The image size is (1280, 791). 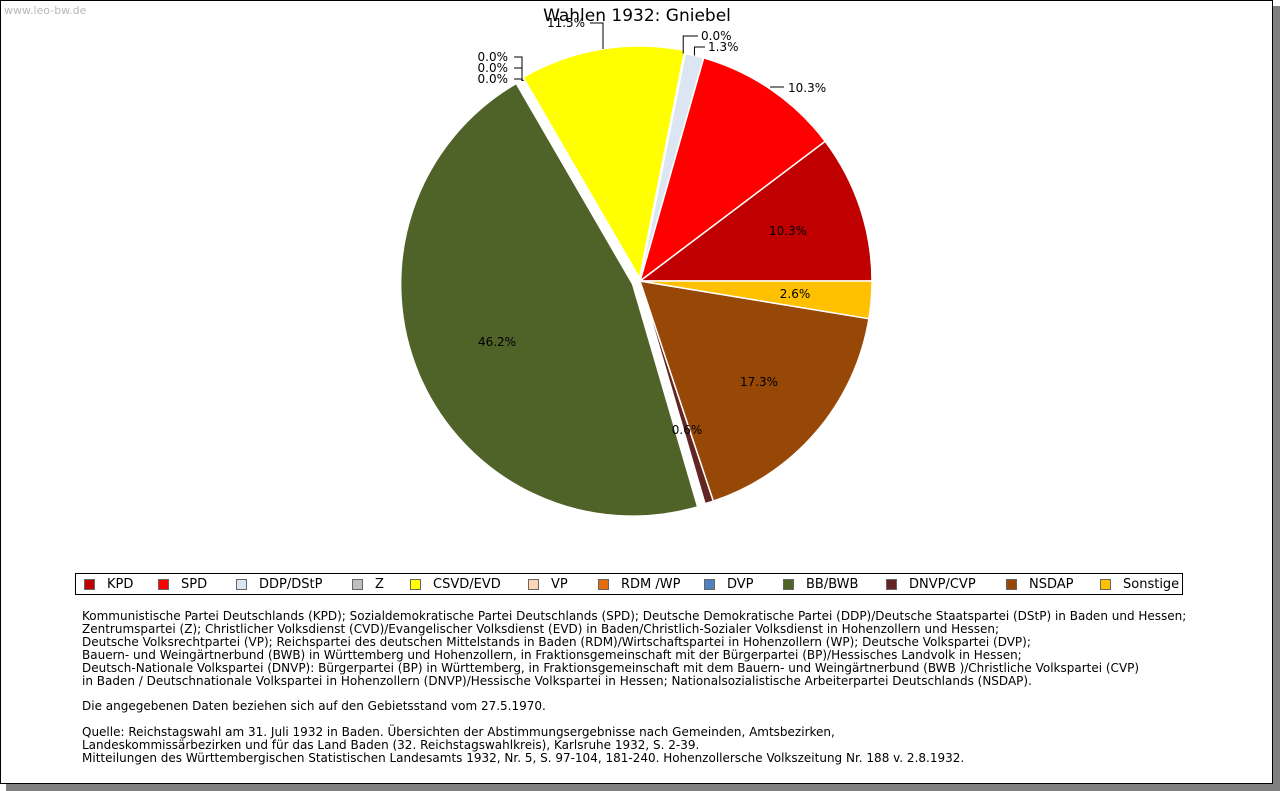 What do you see at coordinates (493, 79) in the screenshot?
I see `slice-label-dvp: 0.0%` at bounding box center [493, 79].